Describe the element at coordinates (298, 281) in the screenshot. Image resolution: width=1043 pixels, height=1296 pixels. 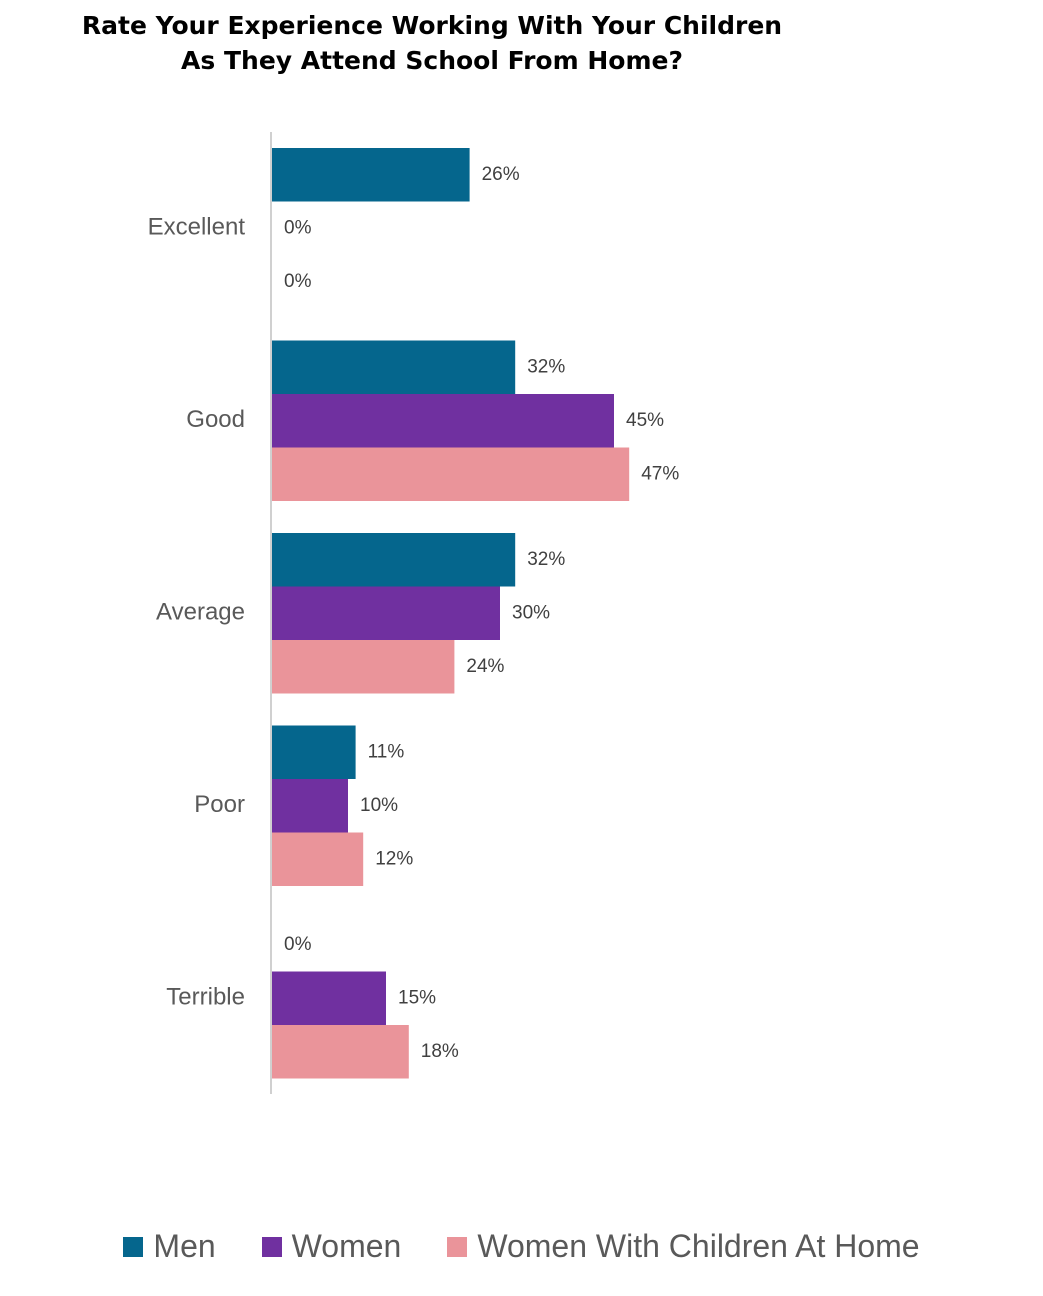
I see `data-label-excellent-series-2: 0%` at that location.